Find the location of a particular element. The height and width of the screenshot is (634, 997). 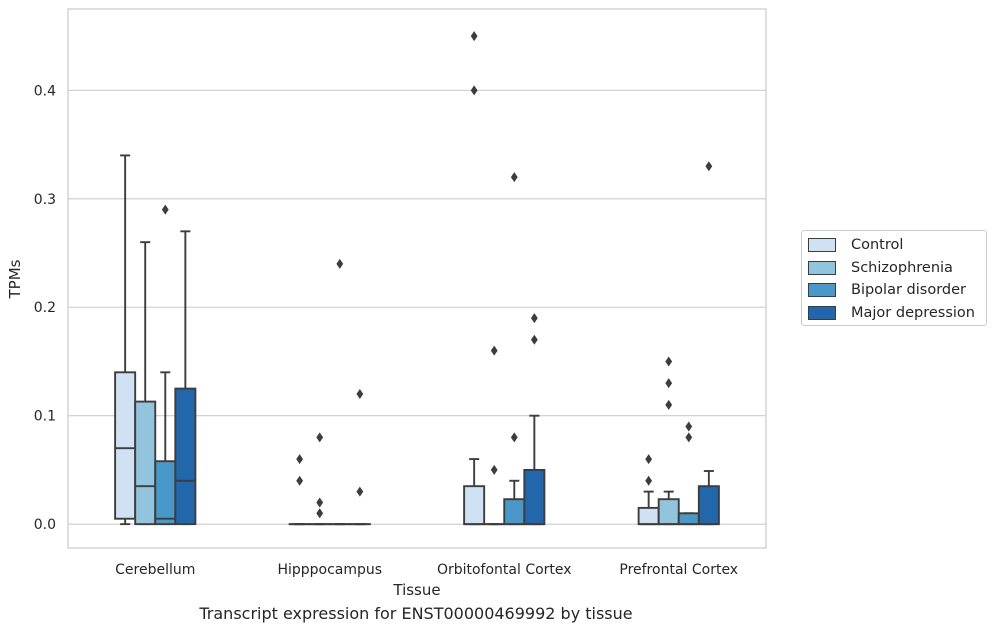

legend-item: Schizophrenia is located at coordinates (880, 268).